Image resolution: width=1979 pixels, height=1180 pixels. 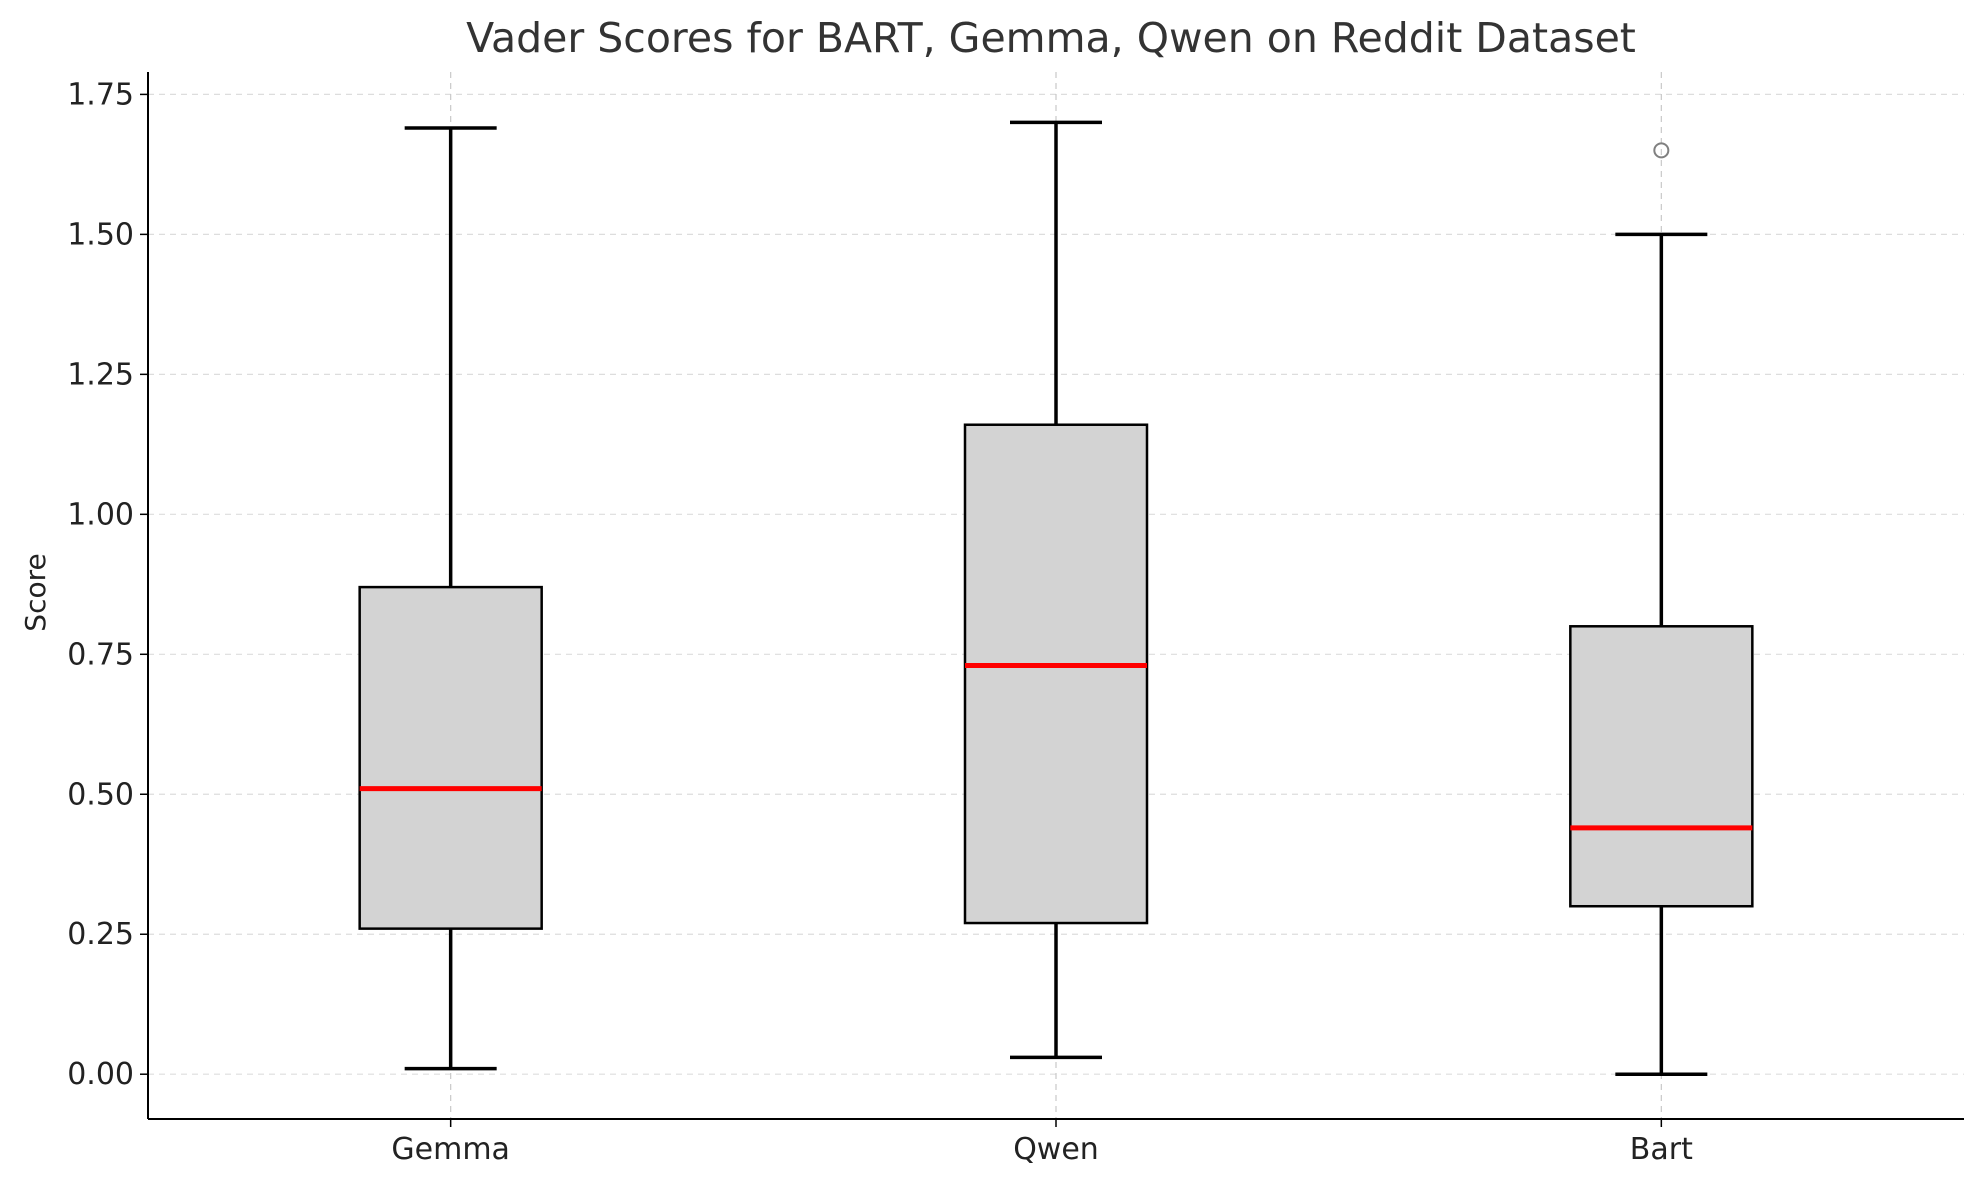 I want to click on y-tick-label: 0.50, so click(x=100, y=794).